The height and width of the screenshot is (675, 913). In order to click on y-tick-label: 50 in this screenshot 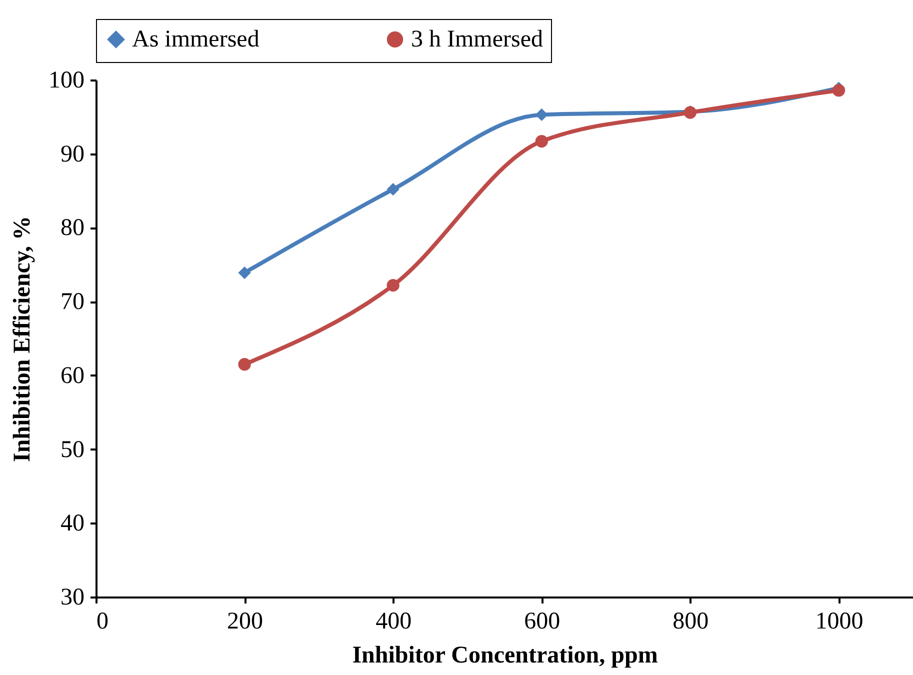, I will do `click(72, 449)`.